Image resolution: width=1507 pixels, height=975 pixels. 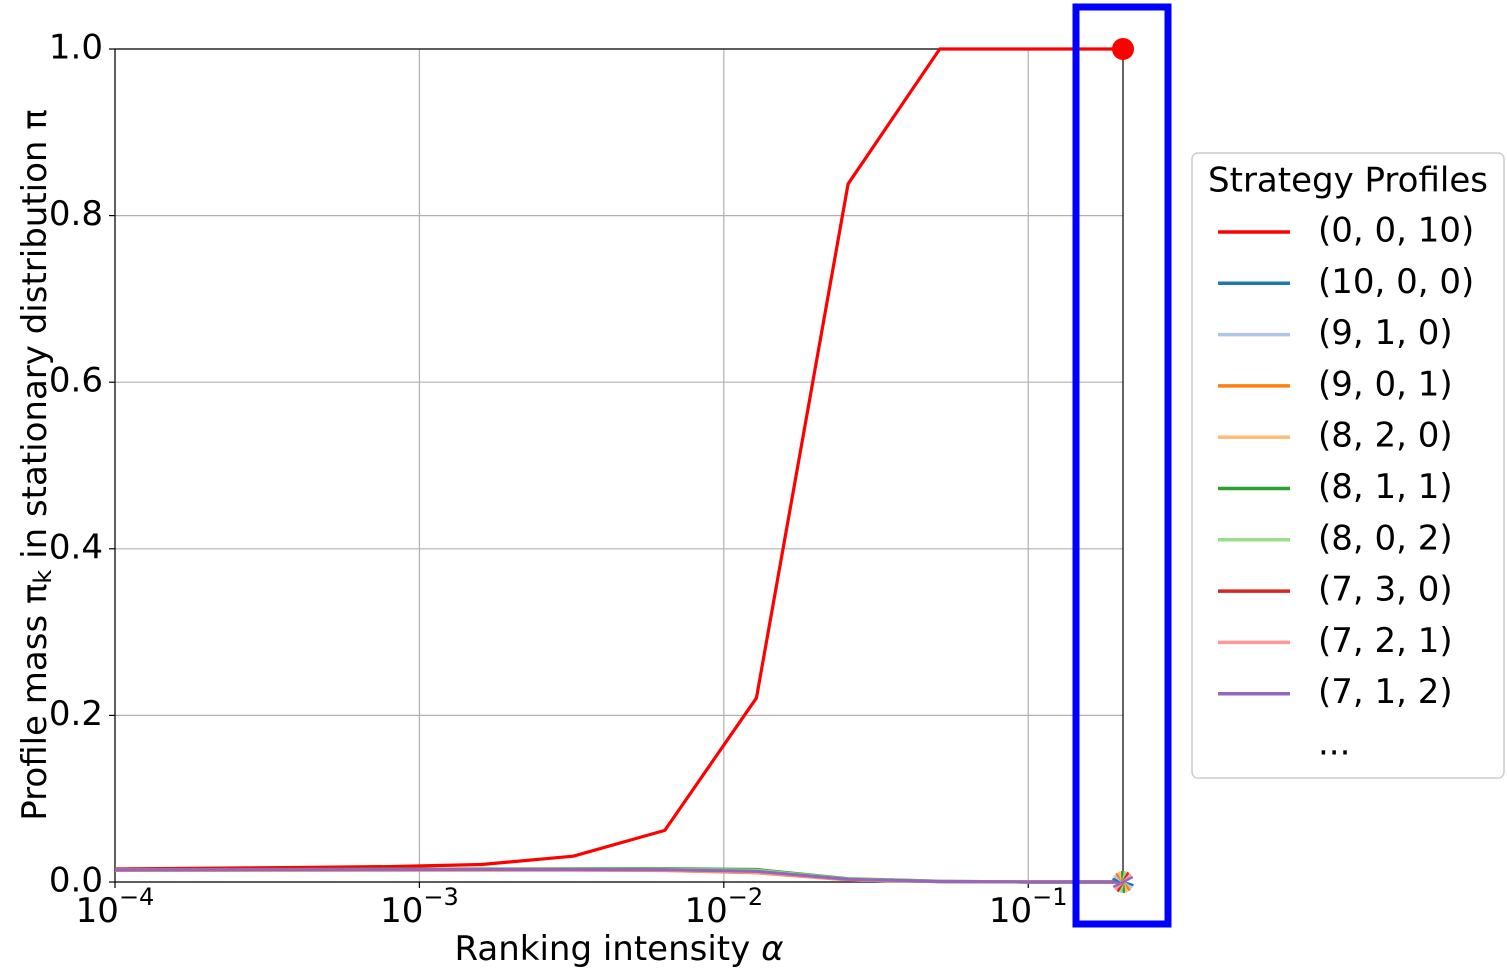 I want to click on legend-label: (8, 2, 0), so click(x=1385, y=436).